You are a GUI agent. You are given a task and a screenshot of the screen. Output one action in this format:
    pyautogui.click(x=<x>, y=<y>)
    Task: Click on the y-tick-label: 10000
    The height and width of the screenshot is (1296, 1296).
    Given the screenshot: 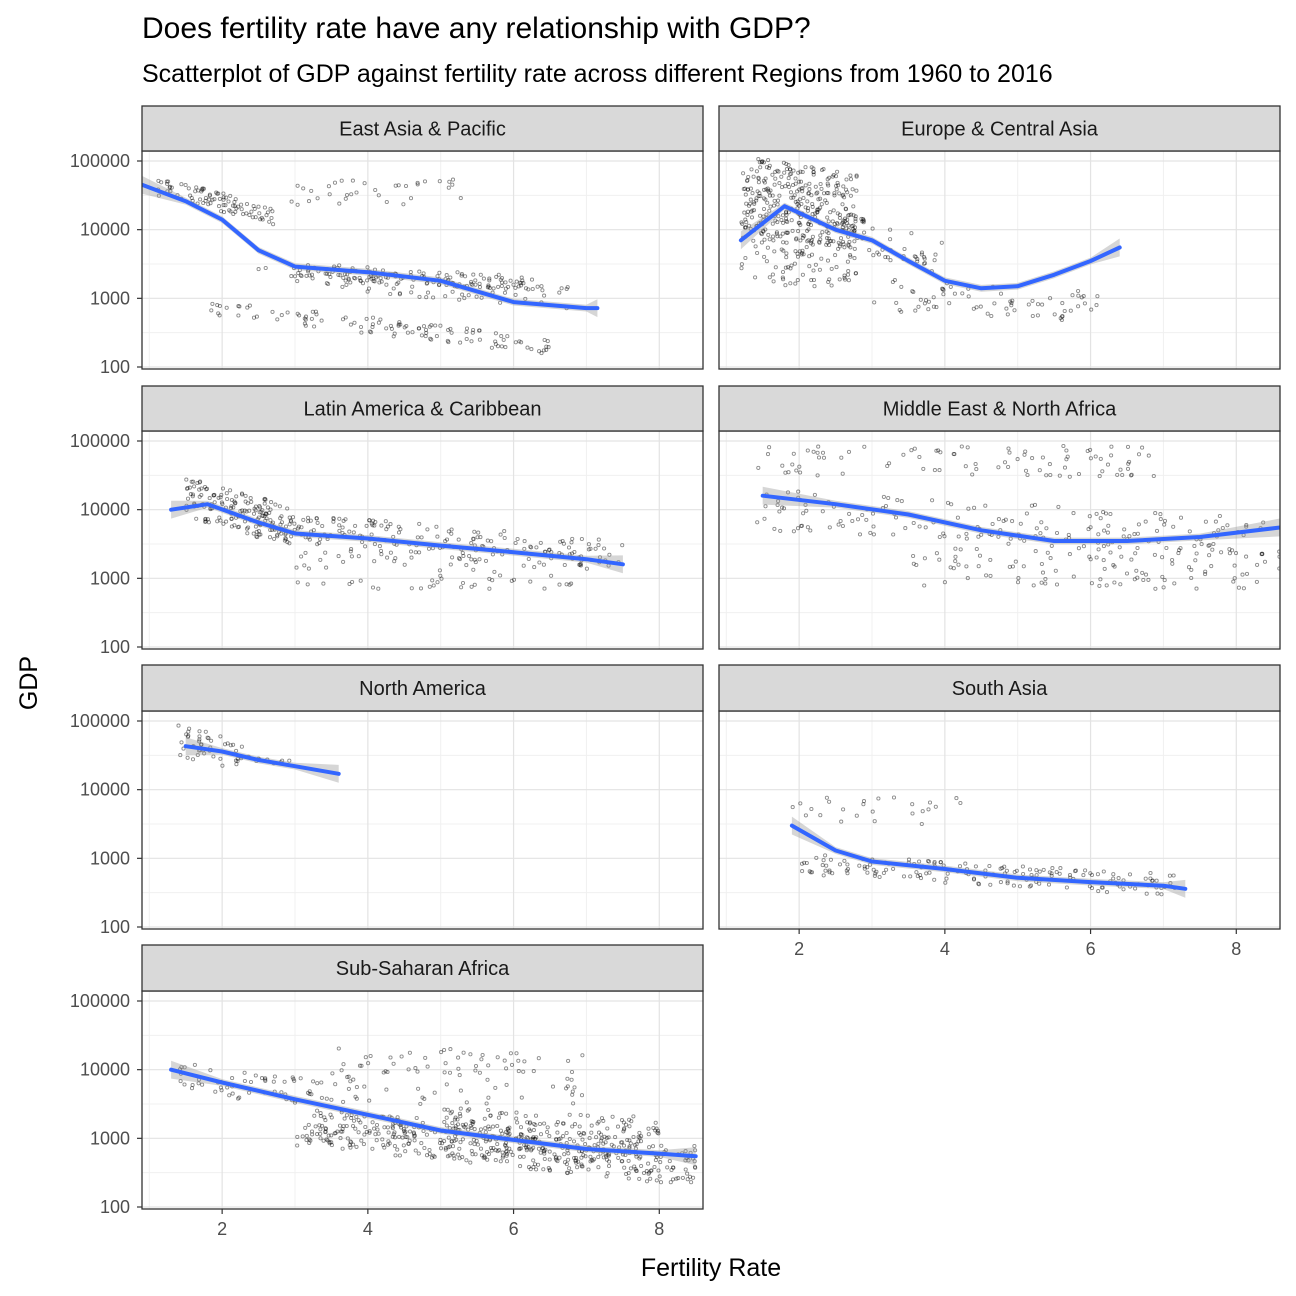 What is the action you would take?
    pyautogui.click(x=105, y=790)
    